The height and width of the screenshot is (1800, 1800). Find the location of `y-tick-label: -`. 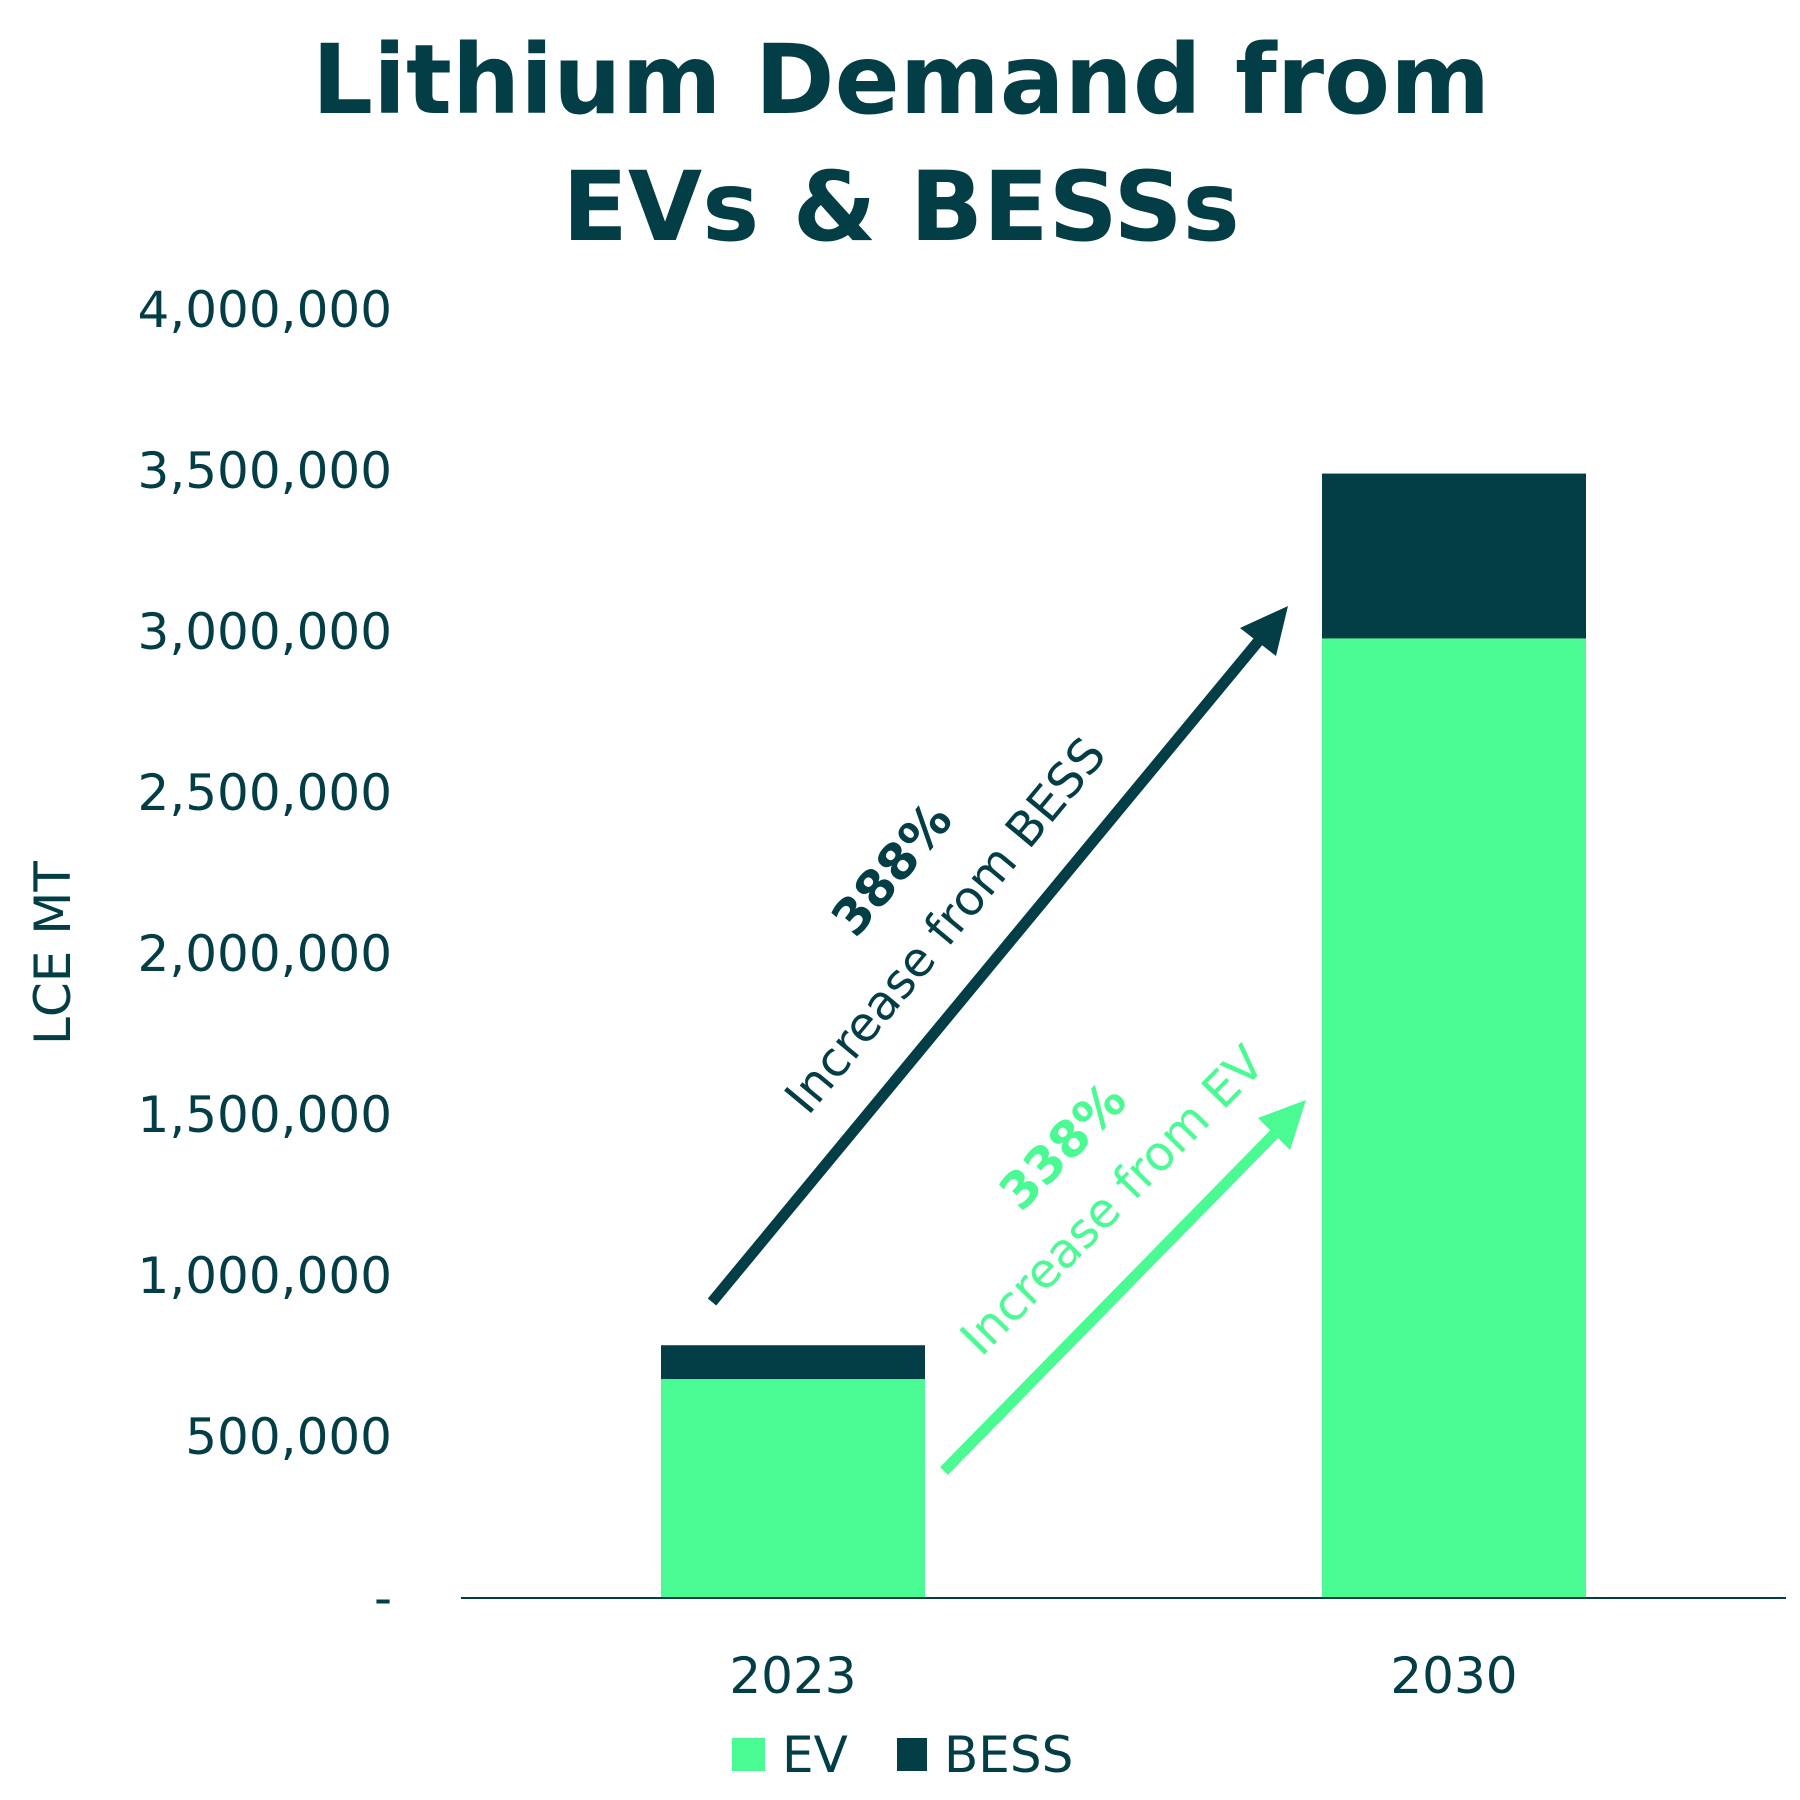

y-tick-label: - is located at coordinates (383, 1598).